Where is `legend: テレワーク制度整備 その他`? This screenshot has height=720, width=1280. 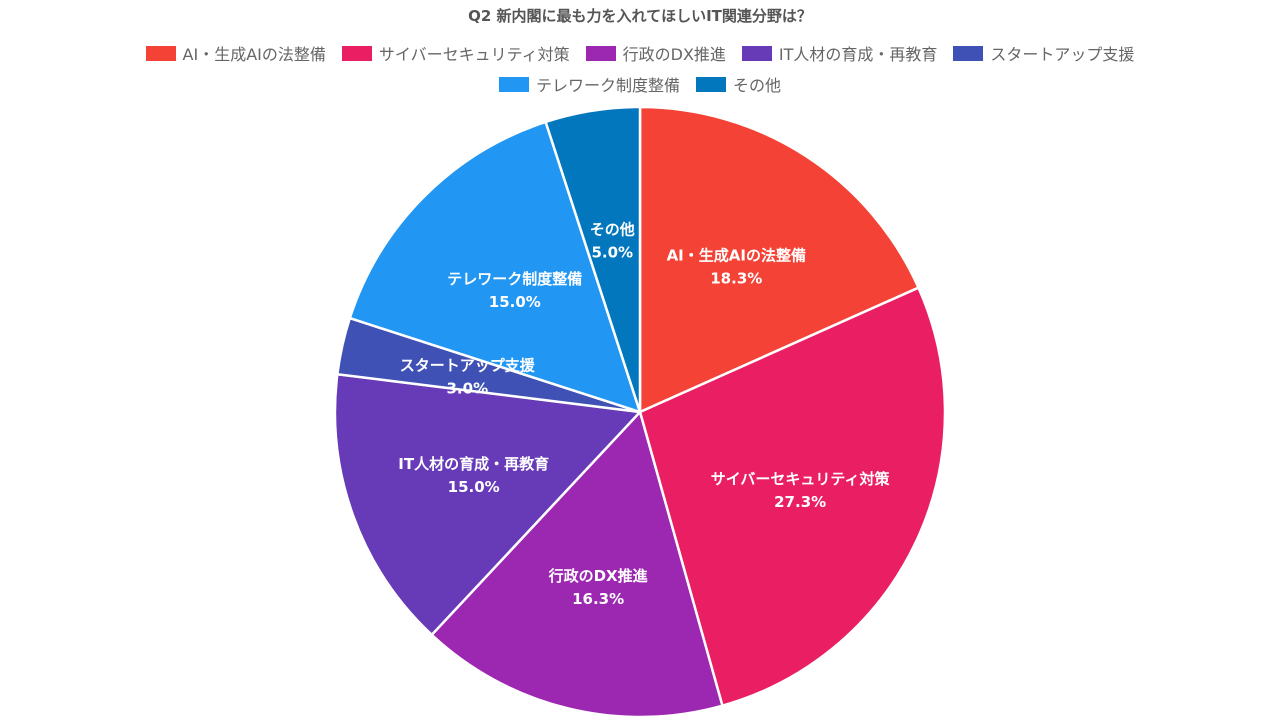 legend: テレワーク制度整備 その他 is located at coordinates (640, 84).